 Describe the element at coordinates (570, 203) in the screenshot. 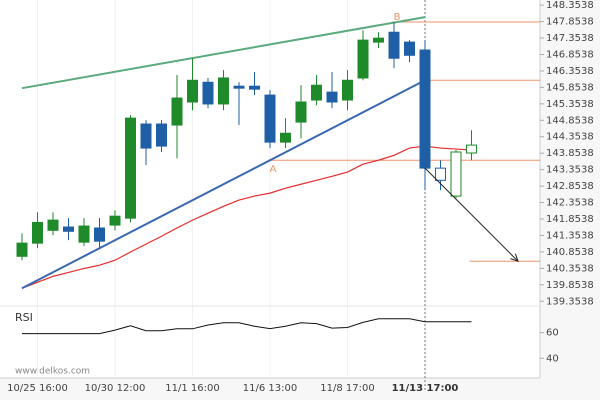

I see `y-tick-label: 142.3538` at that location.